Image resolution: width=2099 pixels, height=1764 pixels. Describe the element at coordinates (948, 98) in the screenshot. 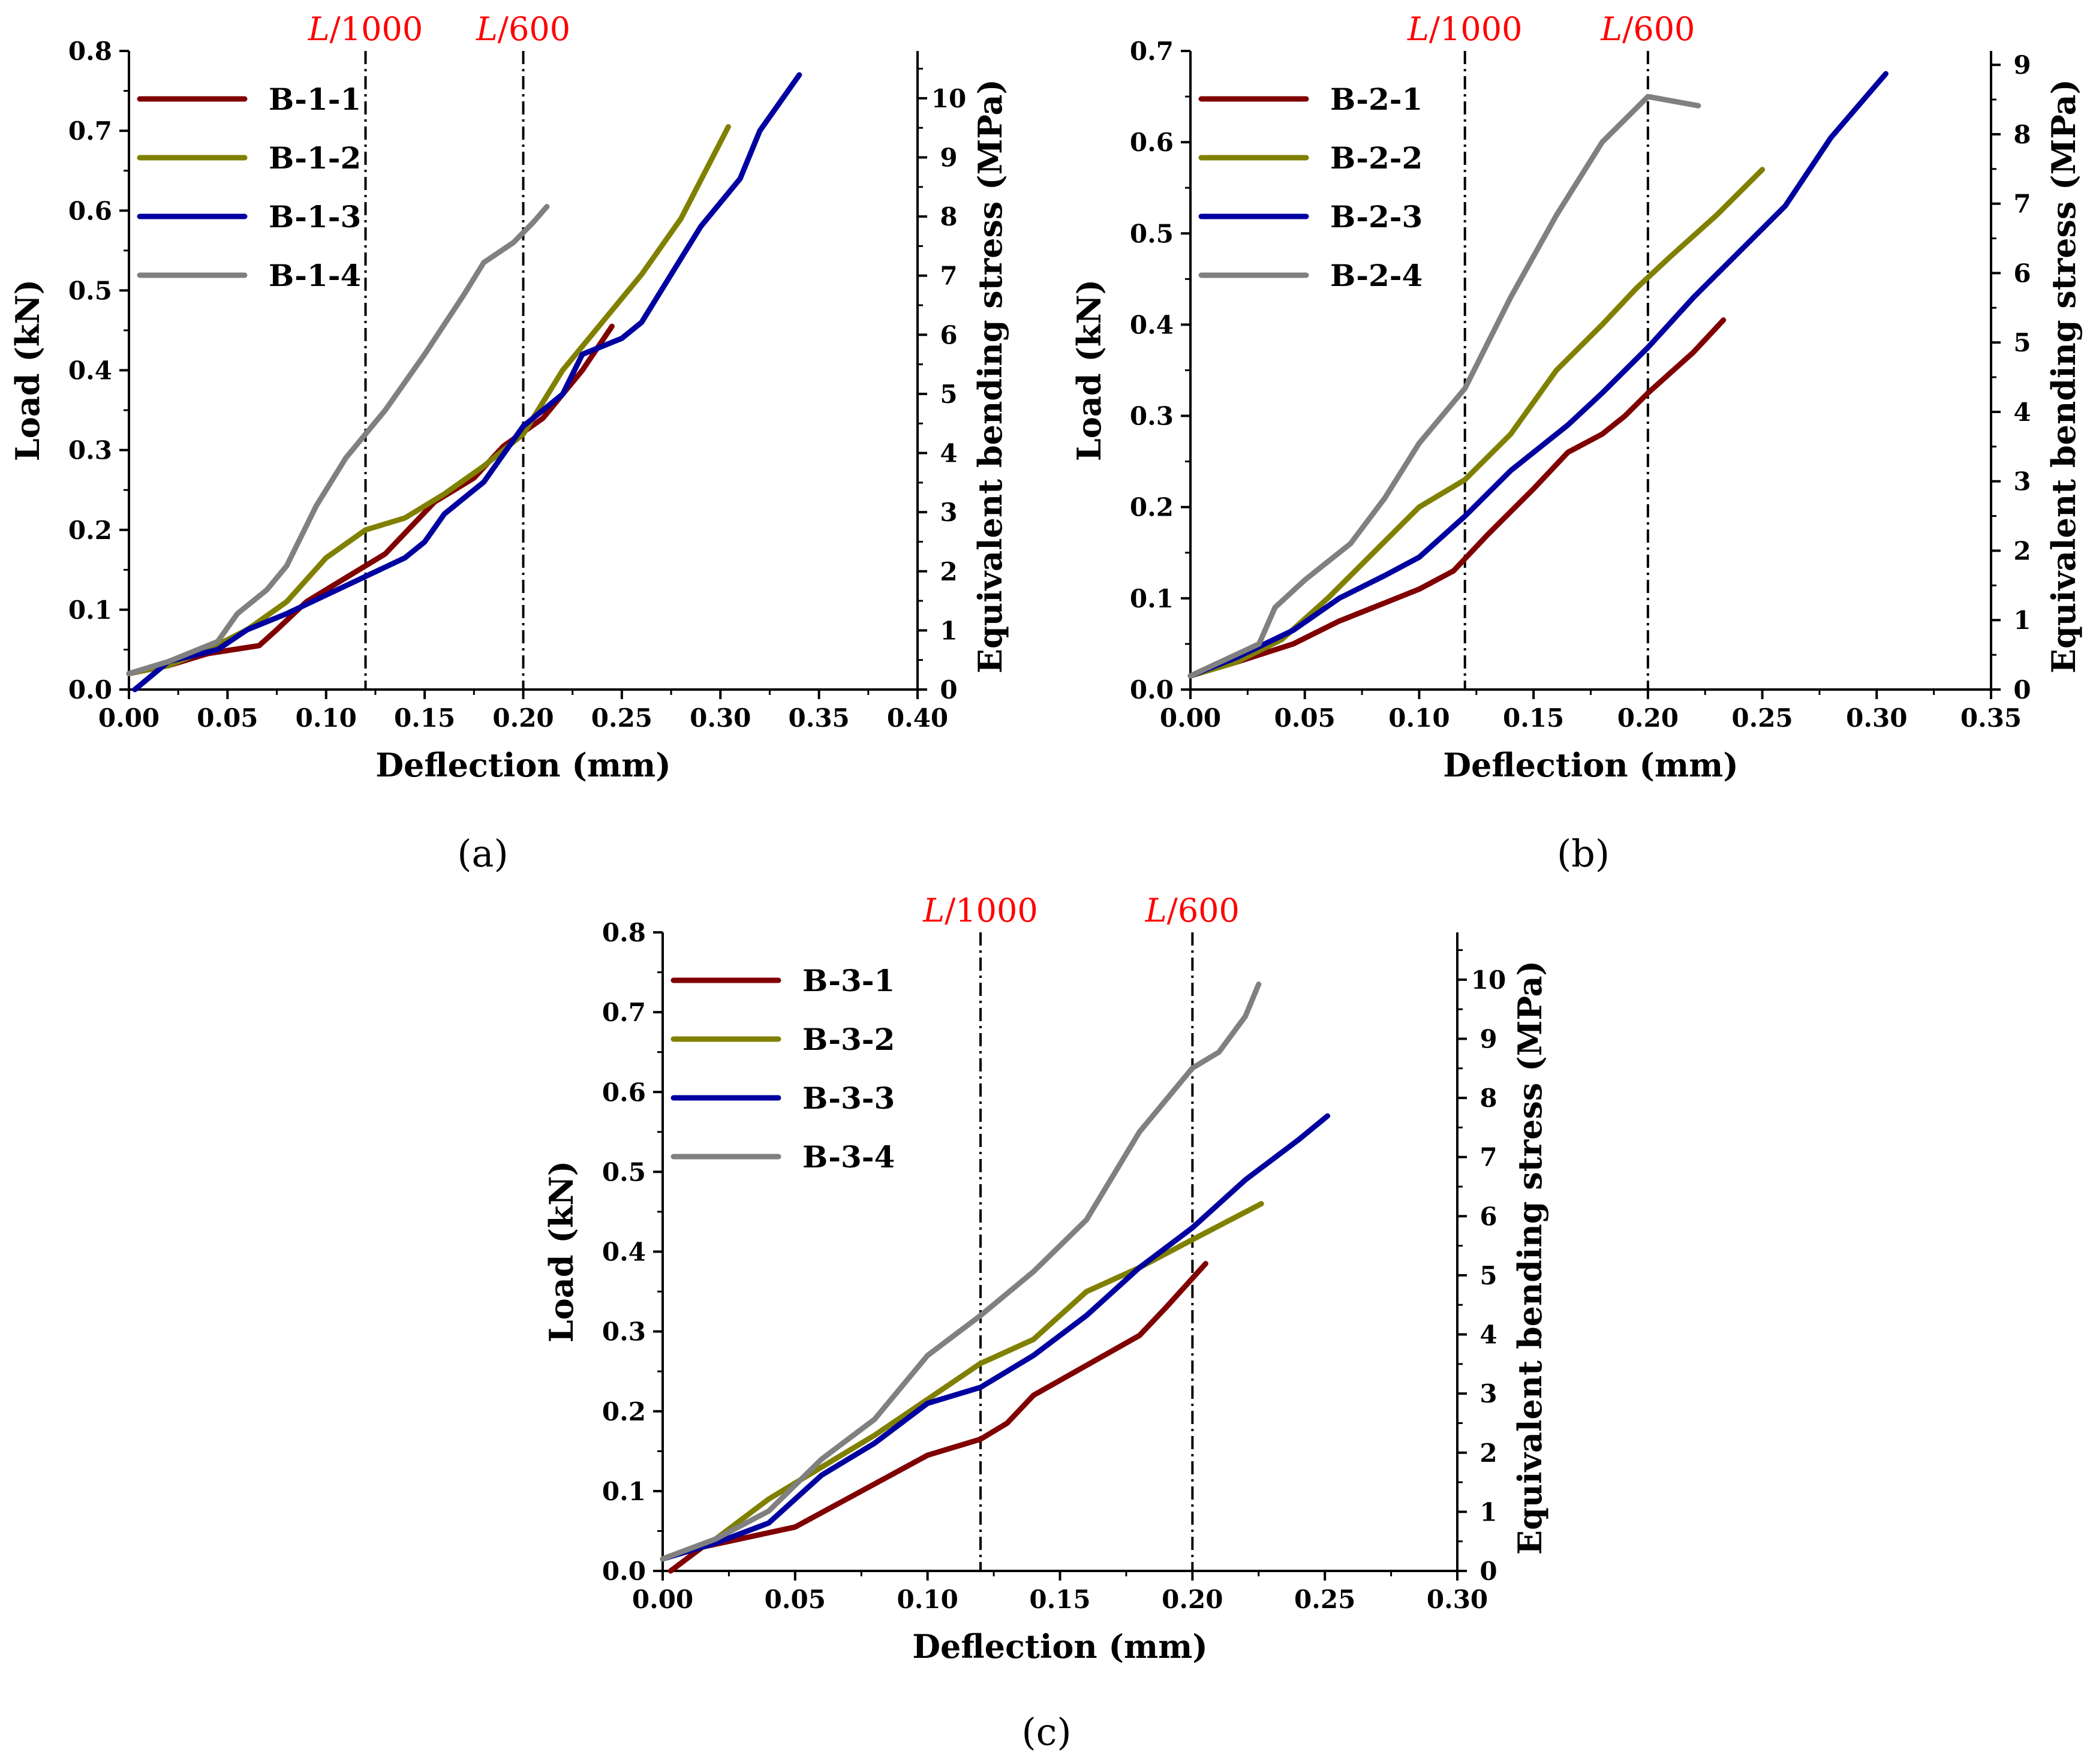

I see `y2-tick-label-1-10: 10` at that location.